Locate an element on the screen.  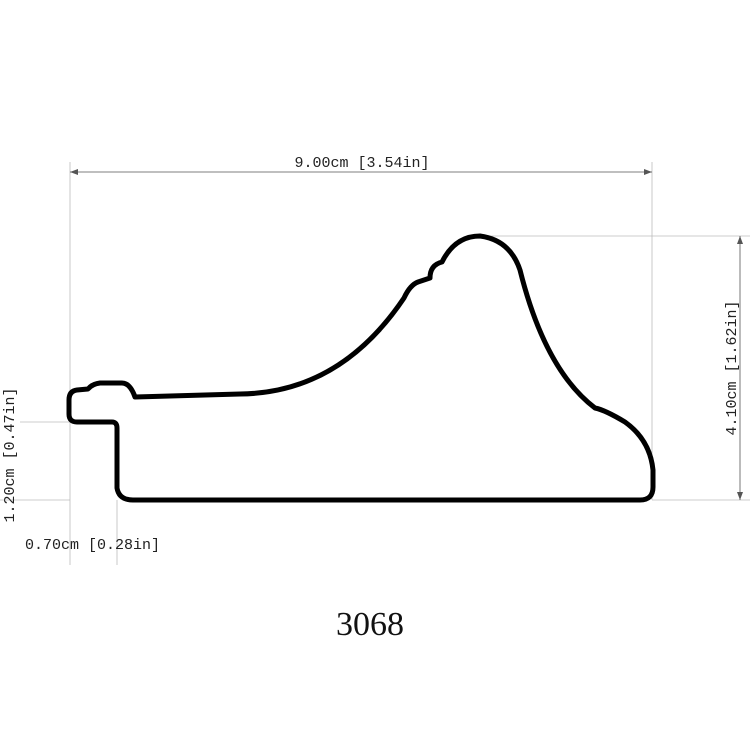
product-code: 3068 is located at coordinates (370, 624).